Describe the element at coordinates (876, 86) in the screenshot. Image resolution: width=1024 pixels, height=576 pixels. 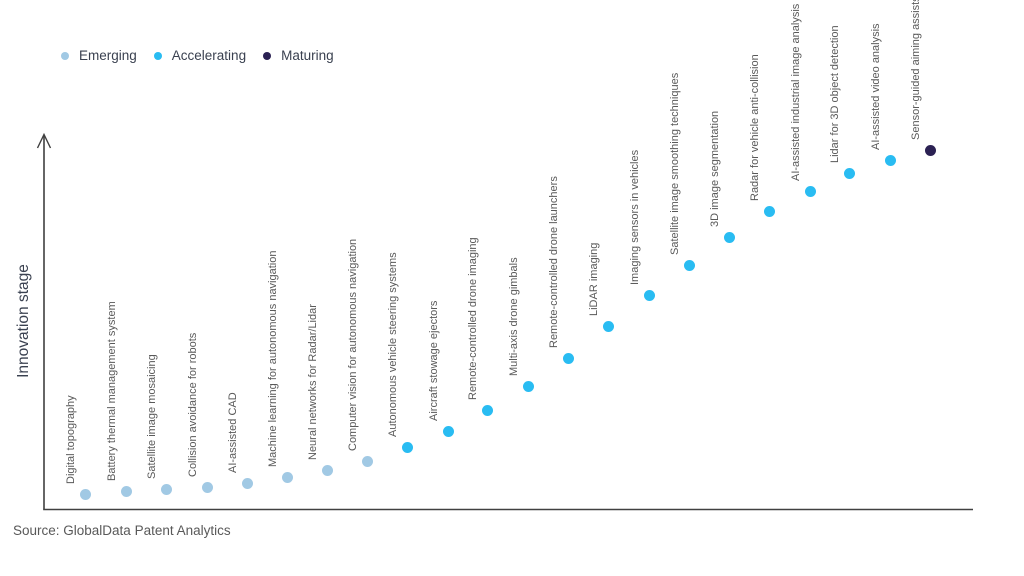
I see `data-point-label: AI-assisted video analysis` at that location.